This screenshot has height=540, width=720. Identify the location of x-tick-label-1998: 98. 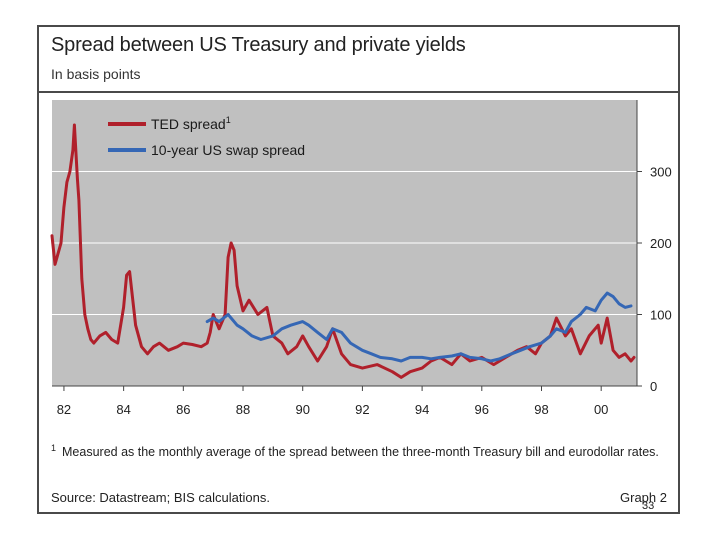
(541, 409).